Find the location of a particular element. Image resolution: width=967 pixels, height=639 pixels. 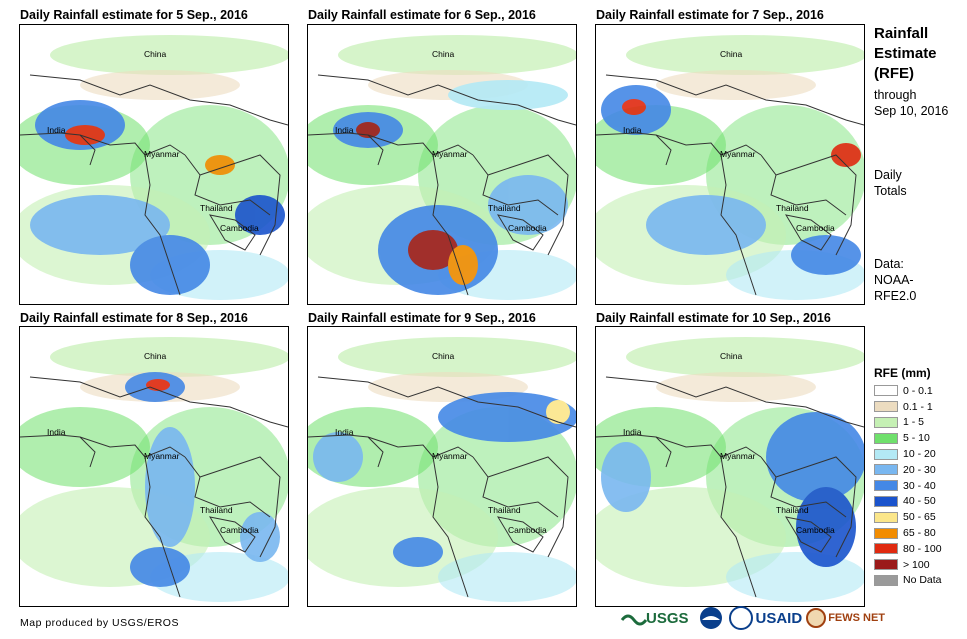

rainfall-map-6: China India Myanmar Thailand Cambodia is located at coordinates (730, 466).